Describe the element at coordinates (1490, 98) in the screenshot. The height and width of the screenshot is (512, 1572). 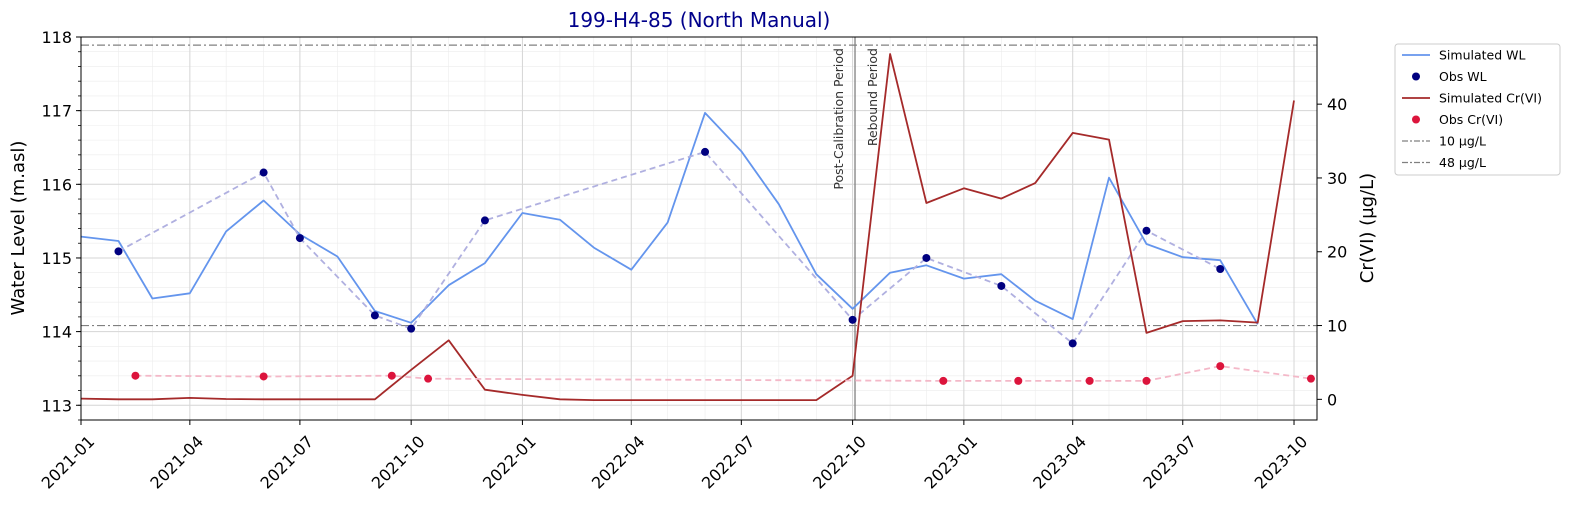
I see `legend-label-simulated-cr-vi: Simulated Cr(VI)` at that location.